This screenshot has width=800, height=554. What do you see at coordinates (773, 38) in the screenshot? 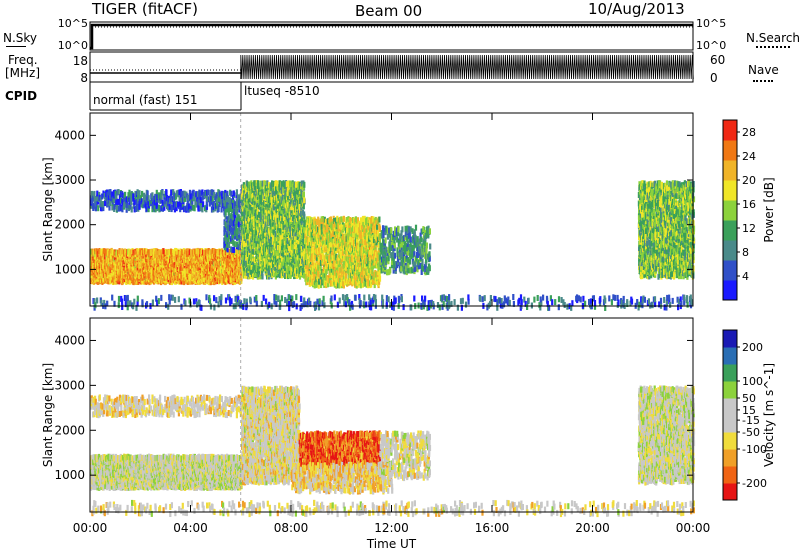
I see `nsearch-label: N.Search` at bounding box center [773, 38].